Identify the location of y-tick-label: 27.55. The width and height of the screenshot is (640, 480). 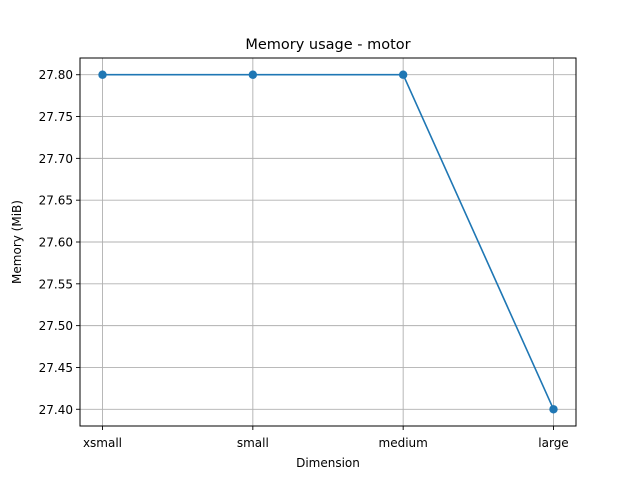
(56, 284).